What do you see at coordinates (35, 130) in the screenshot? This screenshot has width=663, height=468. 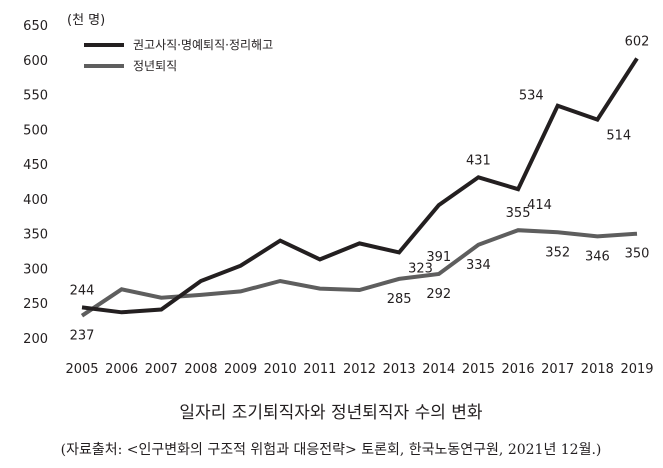 I see `y-tick-label-500: 500` at bounding box center [35, 130].